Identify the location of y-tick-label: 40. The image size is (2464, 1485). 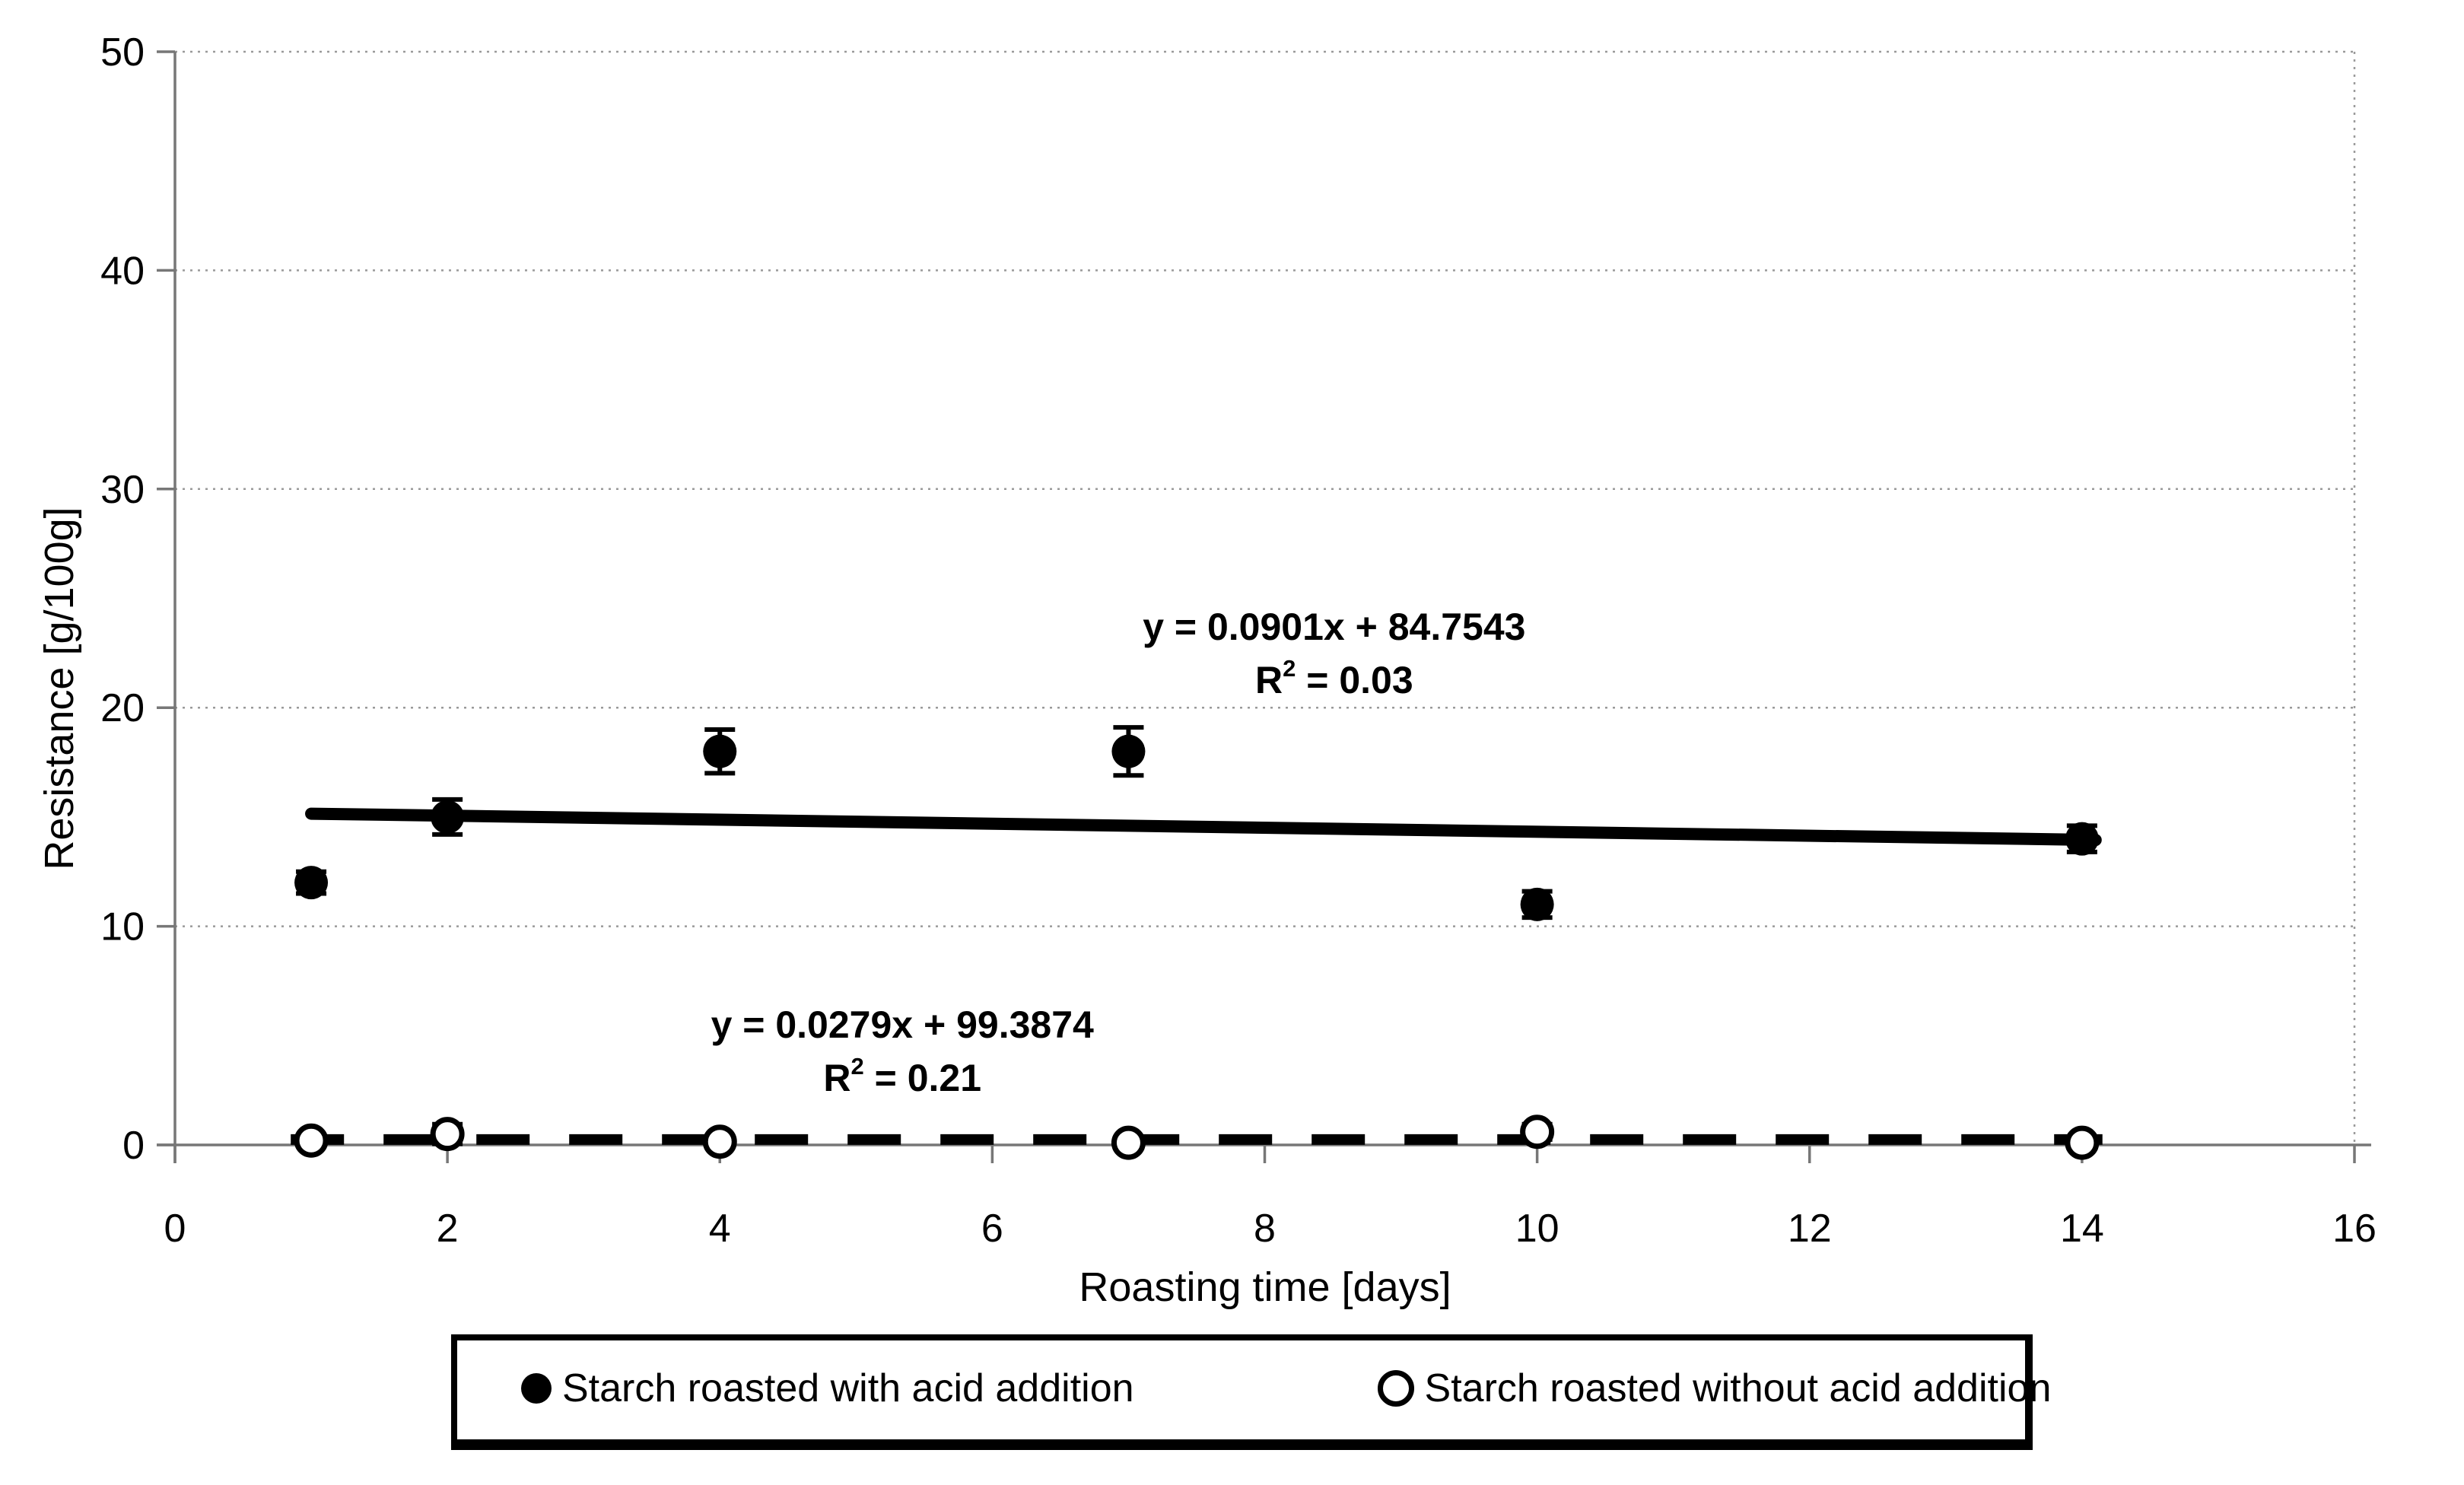
(122, 271).